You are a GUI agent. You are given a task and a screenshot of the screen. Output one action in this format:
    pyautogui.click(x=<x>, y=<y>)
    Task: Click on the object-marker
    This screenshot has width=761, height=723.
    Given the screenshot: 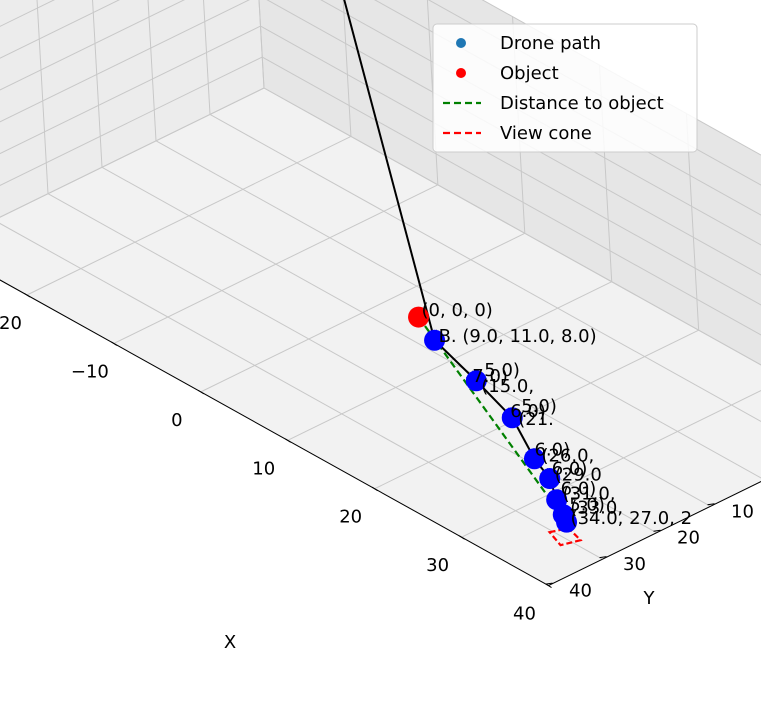 What is the action you would take?
    pyautogui.click(x=419, y=317)
    